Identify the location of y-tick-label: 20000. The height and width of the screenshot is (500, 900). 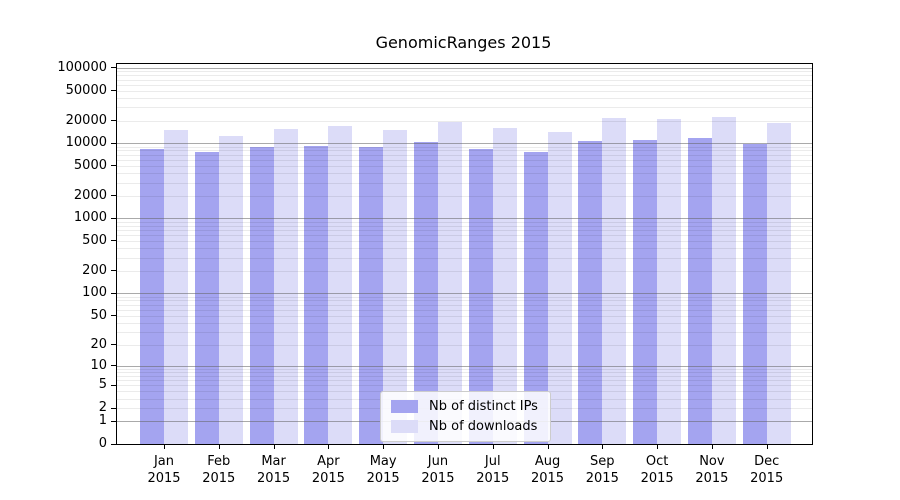
(86, 120).